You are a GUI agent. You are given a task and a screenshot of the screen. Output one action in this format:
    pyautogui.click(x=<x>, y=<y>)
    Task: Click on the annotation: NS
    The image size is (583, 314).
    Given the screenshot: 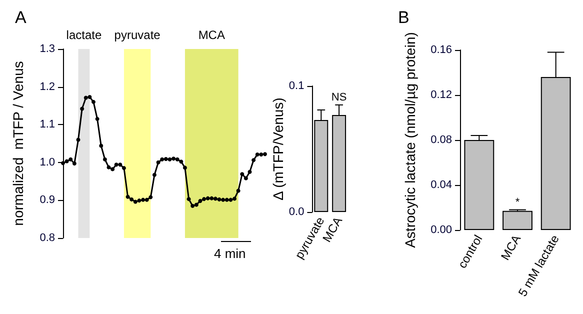 What is the action you would take?
    pyautogui.click(x=339, y=97)
    